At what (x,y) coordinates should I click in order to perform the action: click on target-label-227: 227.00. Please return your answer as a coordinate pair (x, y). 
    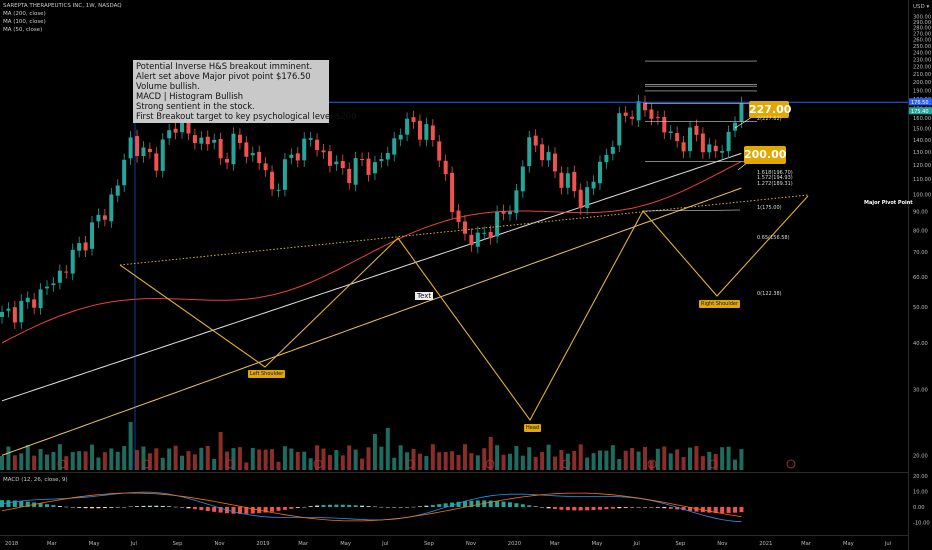
    Looking at the image, I should click on (770, 109).